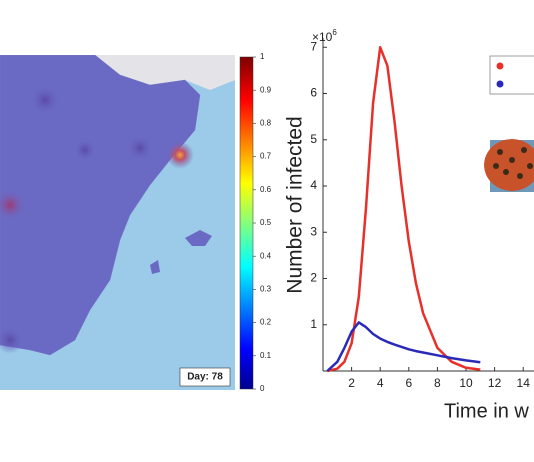 Image resolution: width=534 pixels, height=462 pixels. What do you see at coordinates (313, 324) in the screenshot?
I see `y-tick-label: 1` at bounding box center [313, 324].